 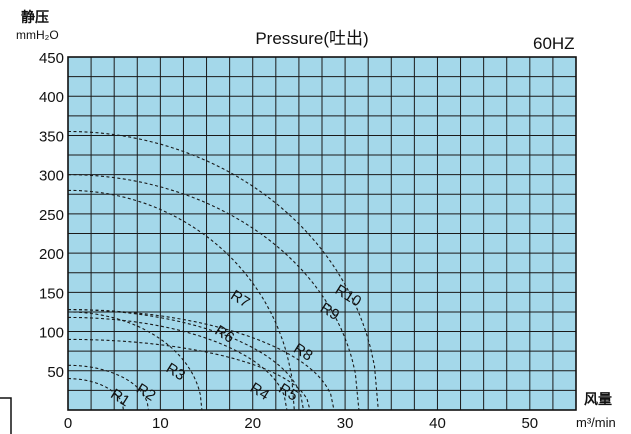 What do you see at coordinates (437, 423) in the screenshot?
I see `x-tick-label: 40` at bounding box center [437, 423].